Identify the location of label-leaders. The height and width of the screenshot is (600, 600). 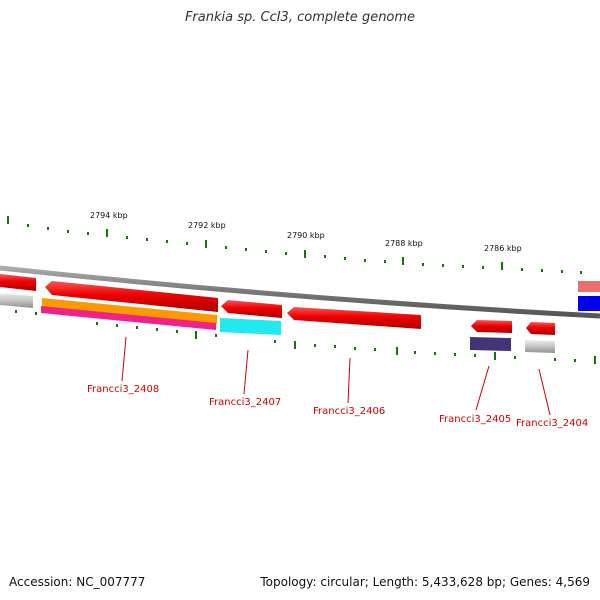
(336, 376).